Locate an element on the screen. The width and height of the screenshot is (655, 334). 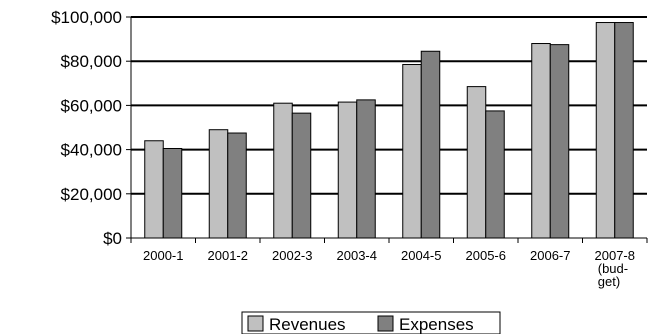
x-tick-label-line: 2004-5 is located at coordinates (421, 255).